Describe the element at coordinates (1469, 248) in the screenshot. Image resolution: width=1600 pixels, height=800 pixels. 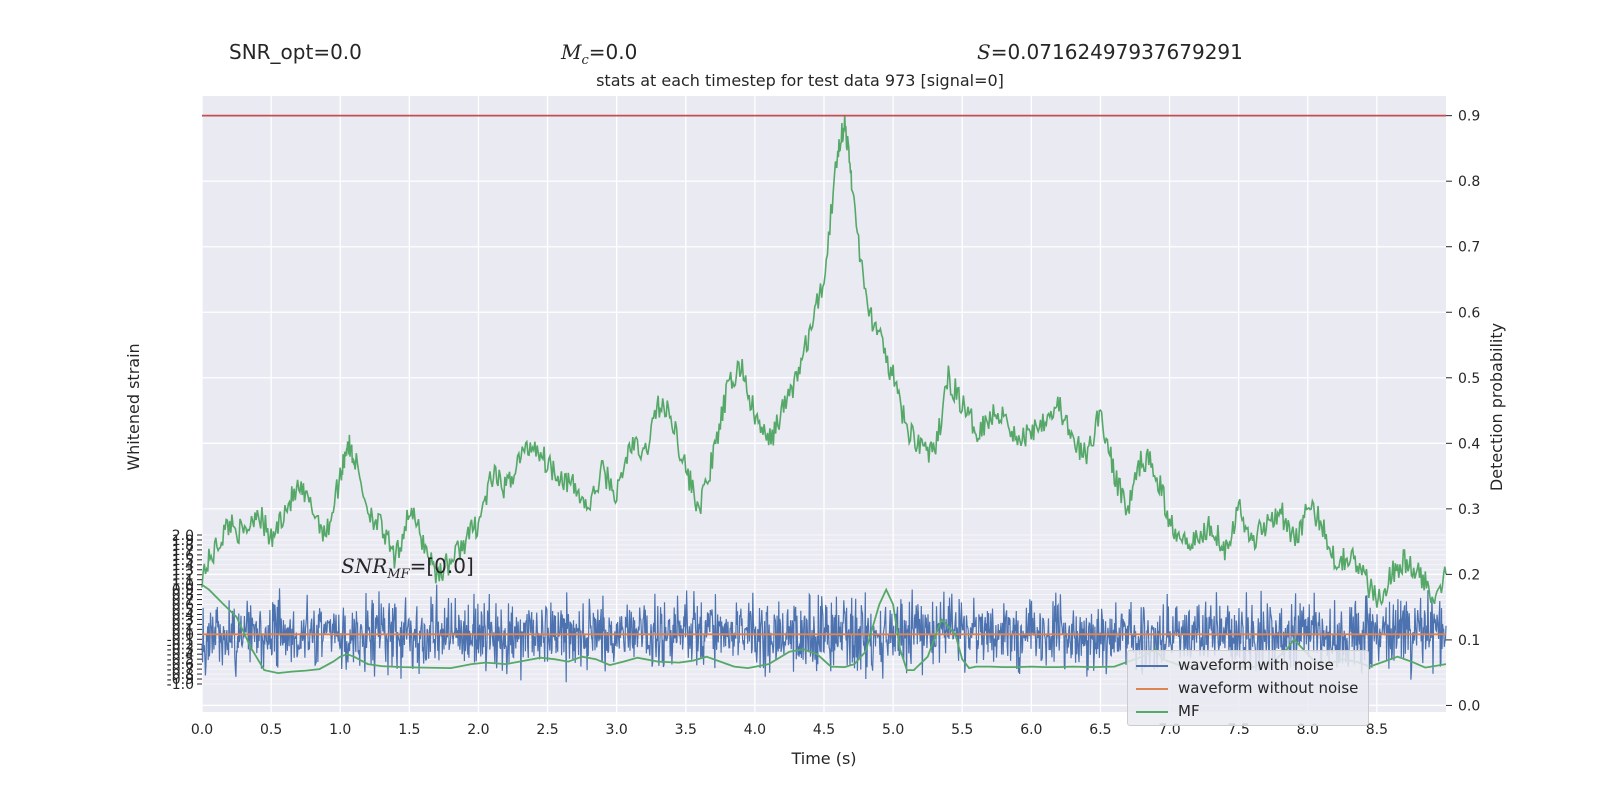
I see `y-right-tick-label: 0.7` at that location.